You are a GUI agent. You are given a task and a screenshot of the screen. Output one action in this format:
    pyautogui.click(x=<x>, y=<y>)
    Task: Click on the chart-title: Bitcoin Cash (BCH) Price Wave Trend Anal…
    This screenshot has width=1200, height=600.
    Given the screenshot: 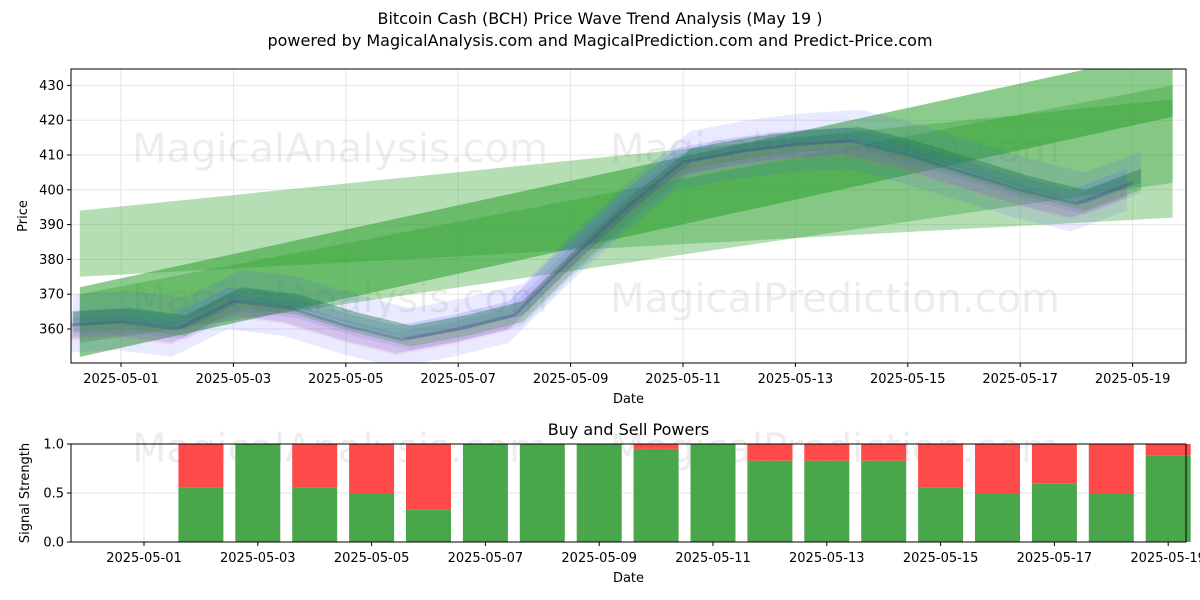 What is the action you would take?
    pyautogui.click(x=600, y=18)
    